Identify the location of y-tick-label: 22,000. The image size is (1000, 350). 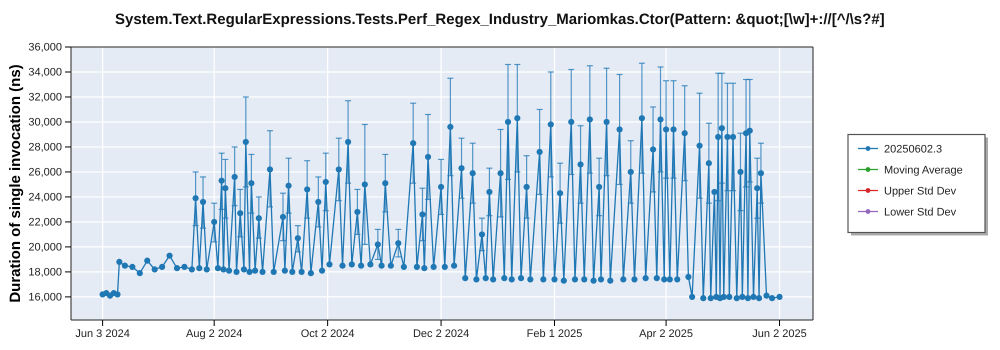
(45, 222).